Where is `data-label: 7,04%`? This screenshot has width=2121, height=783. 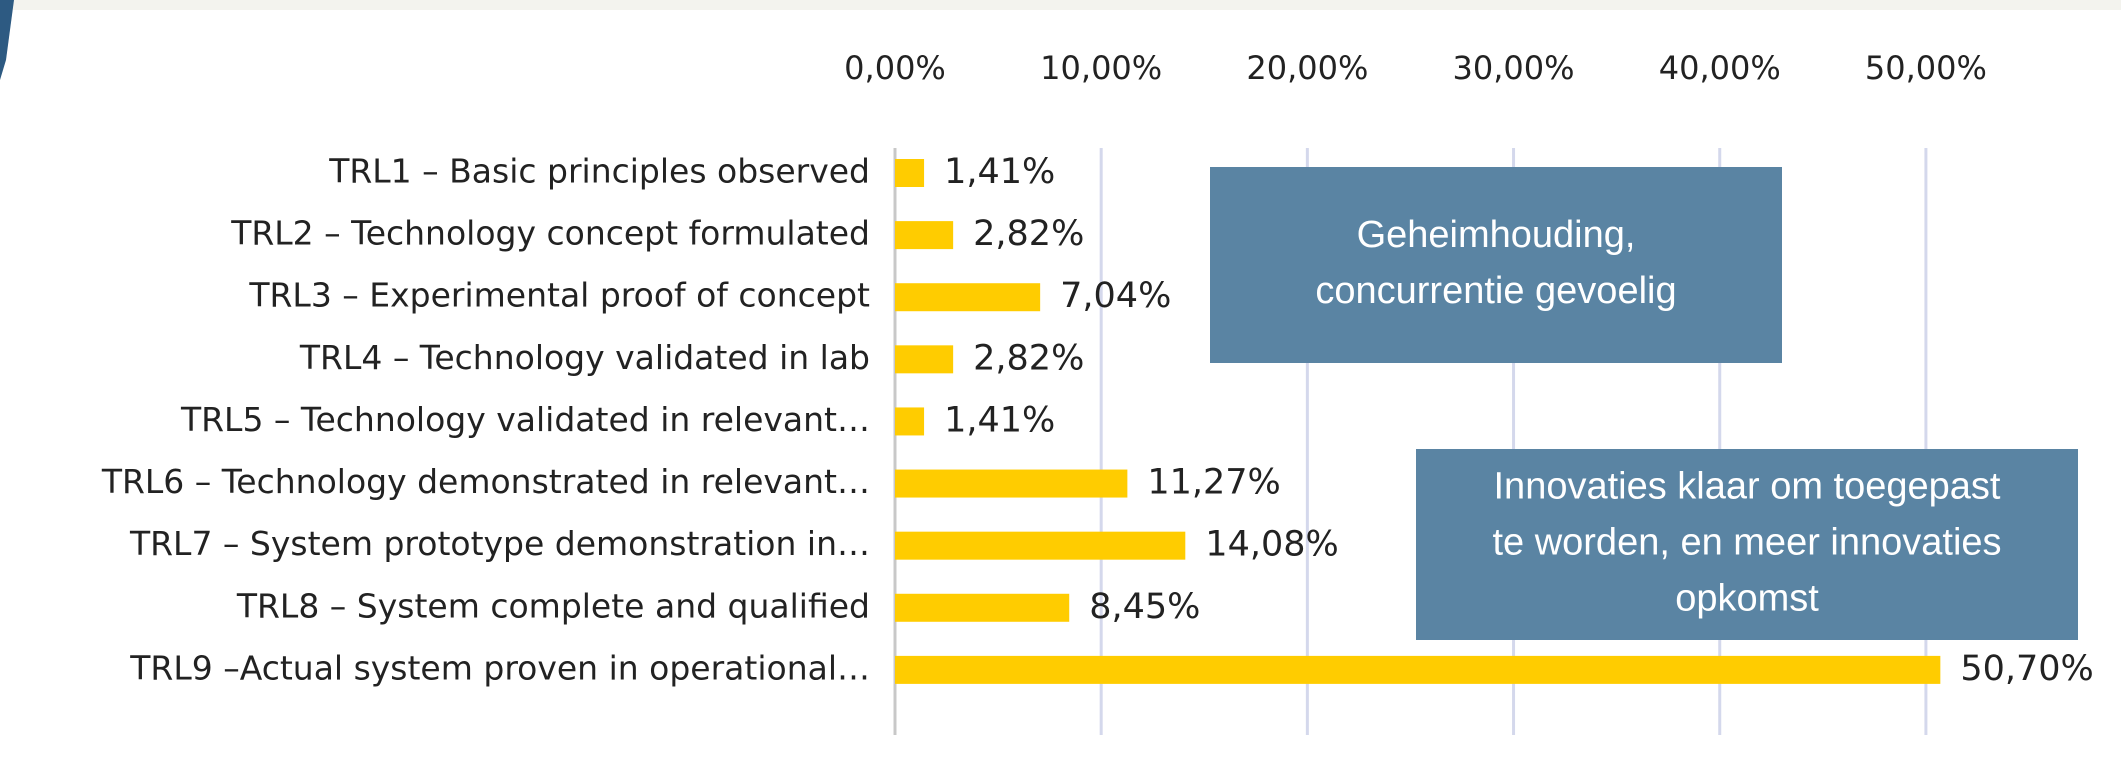 data-label: 7,04% is located at coordinates (1115, 296).